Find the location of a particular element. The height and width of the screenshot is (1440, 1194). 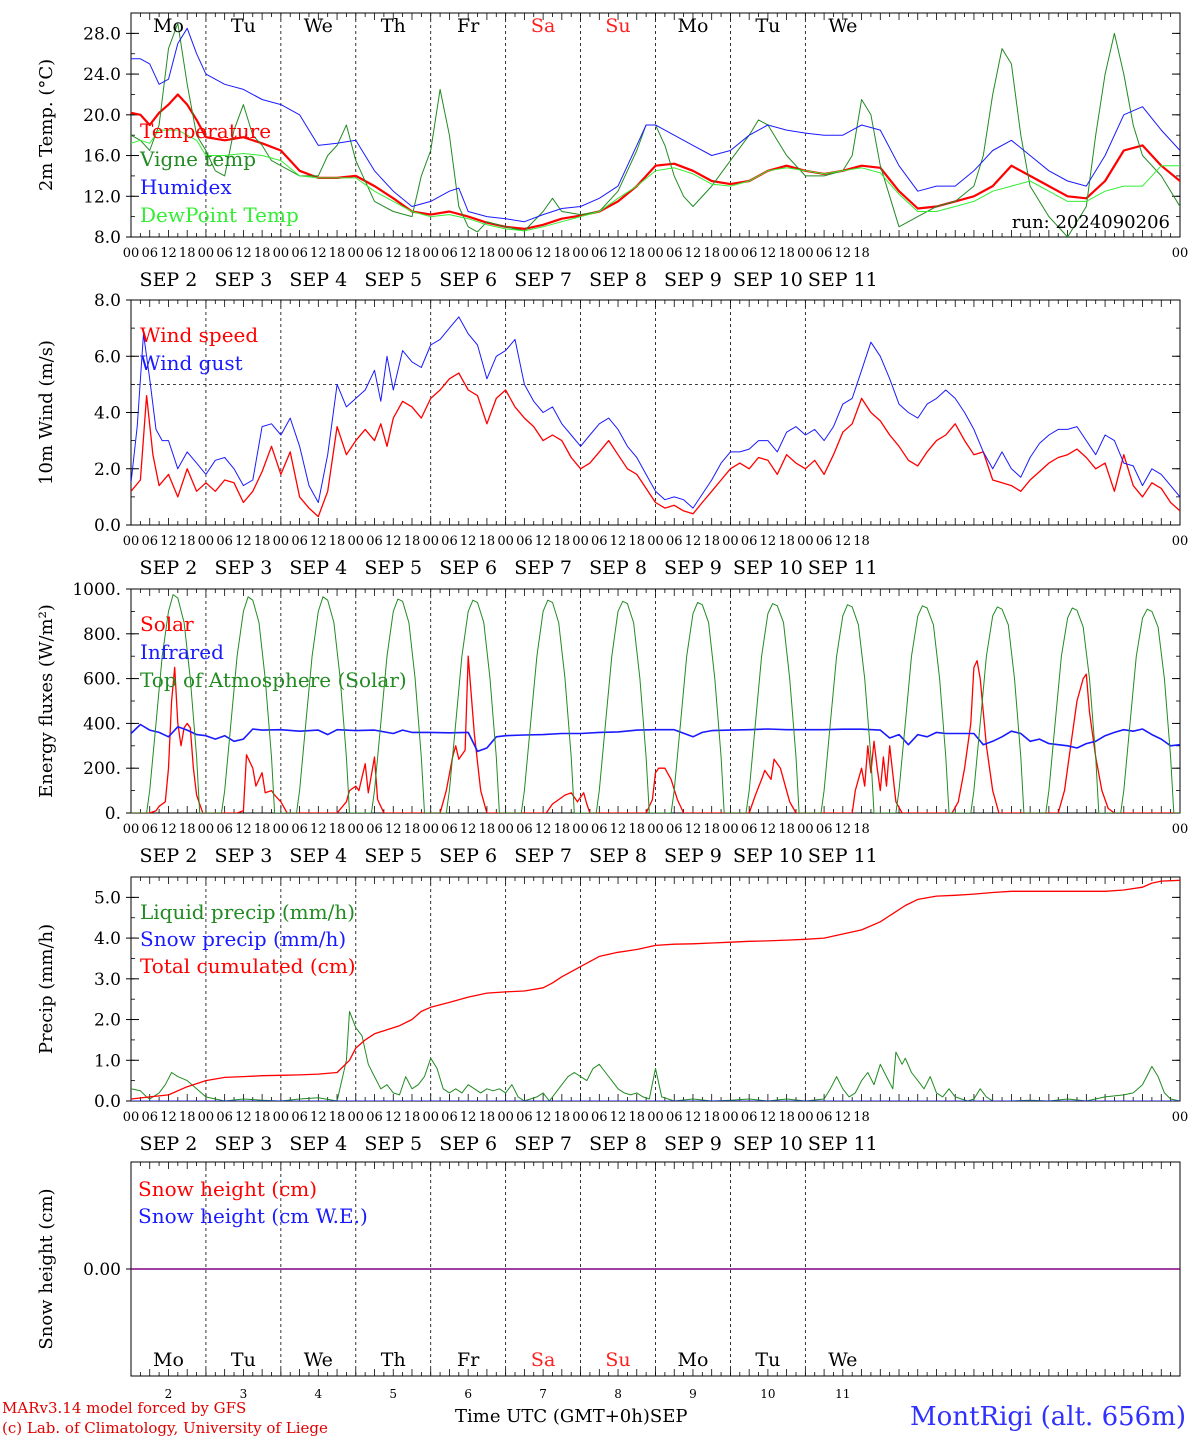

y-tick-label: 4.0 is located at coordinates (107, 414).